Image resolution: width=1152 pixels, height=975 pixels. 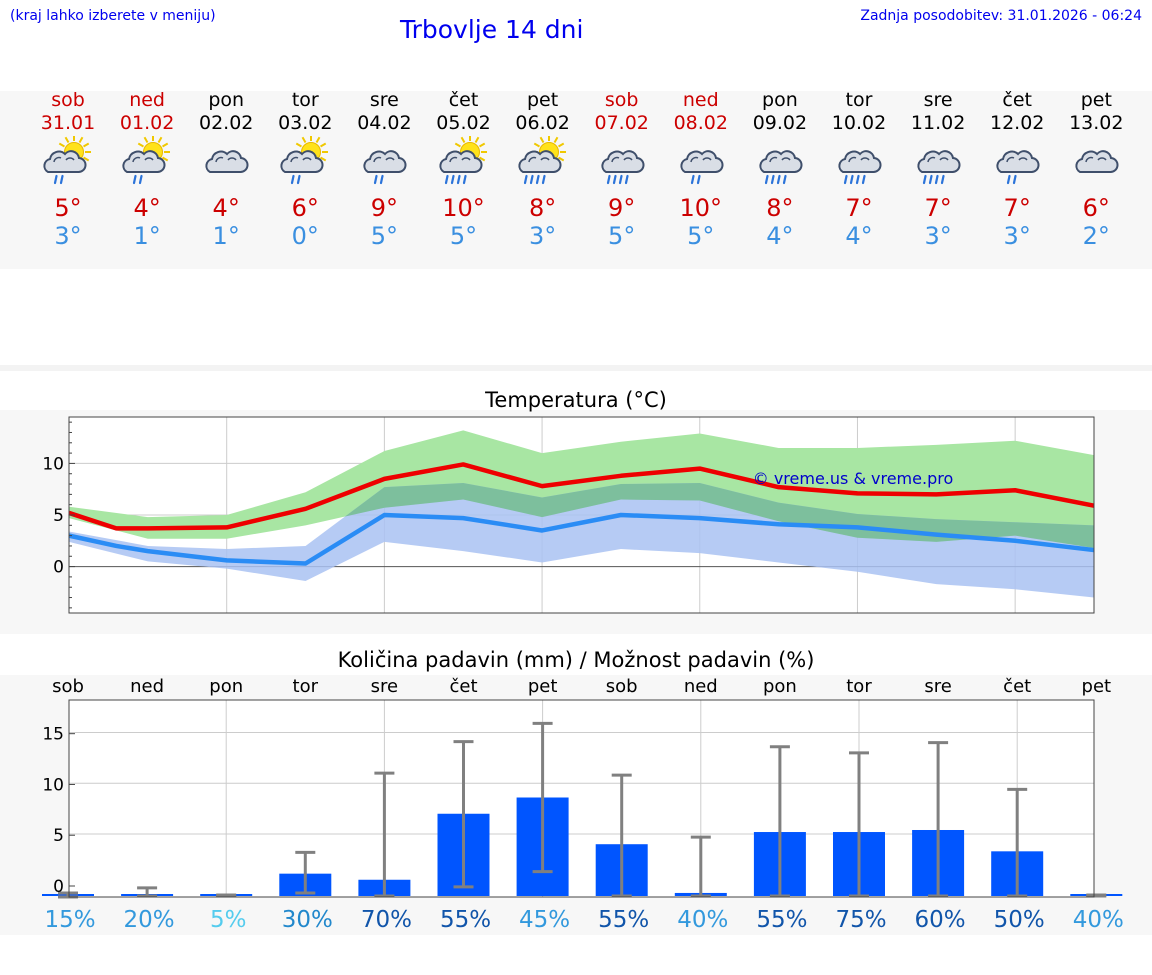 I want to click on forecast-day: pet 13.02 6° 2°, so click(x=1096, y=169).